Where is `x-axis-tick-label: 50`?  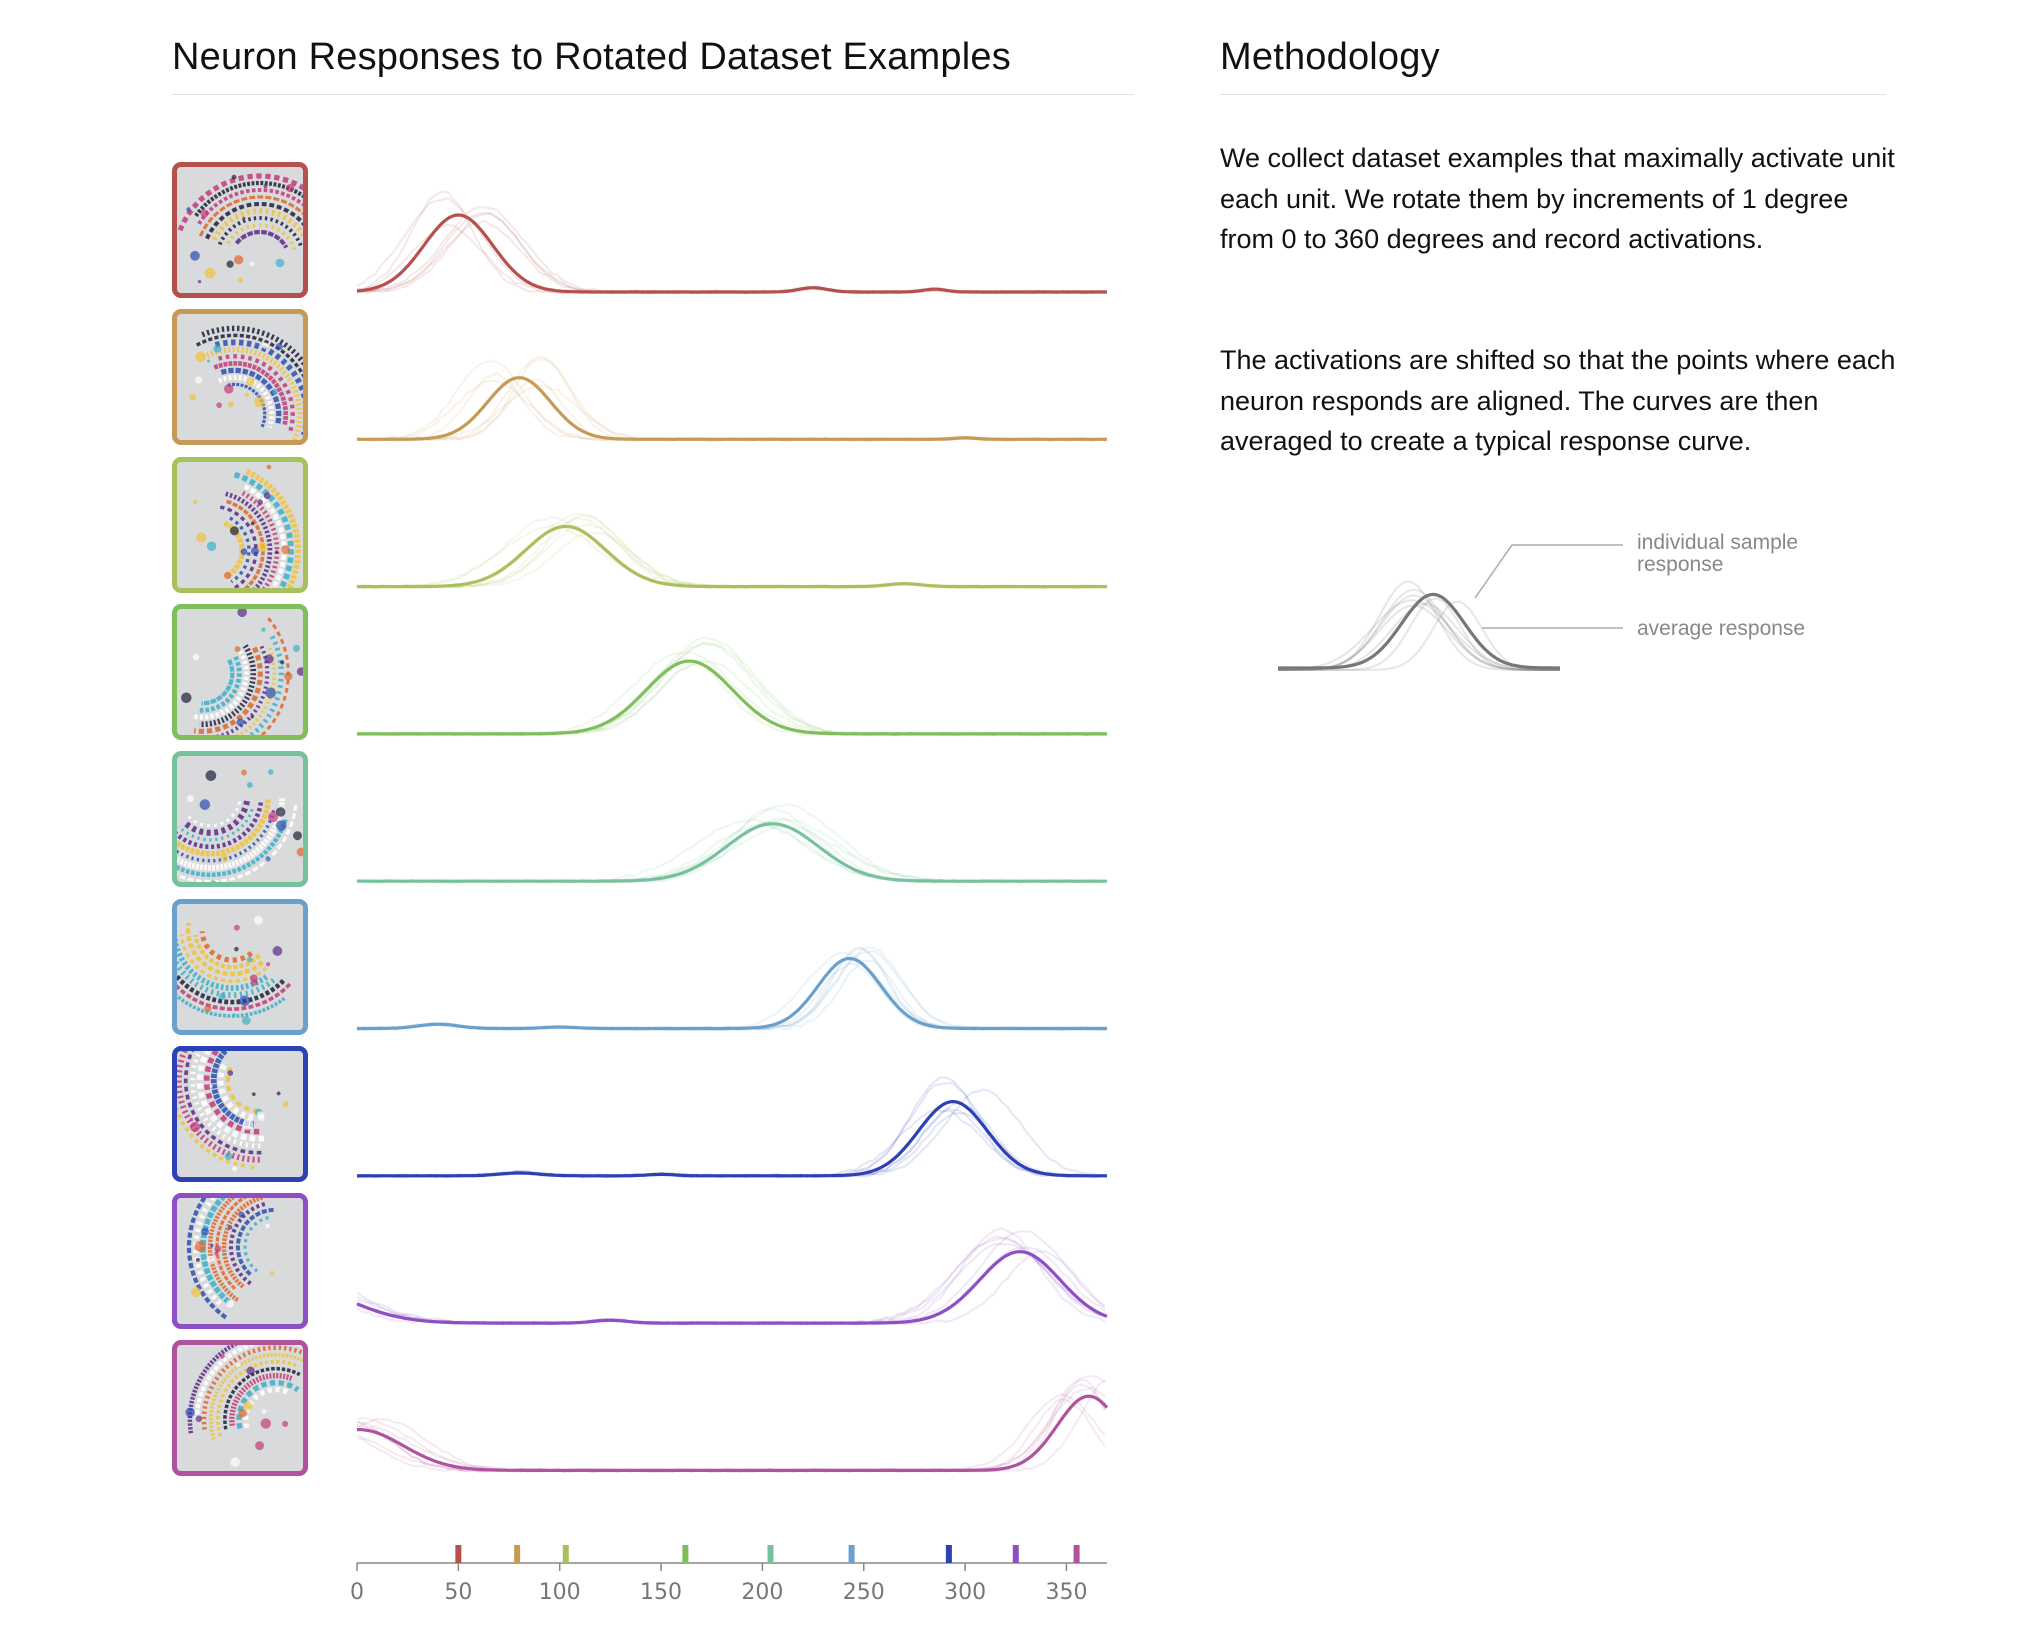
x-axis-tick-label: 50 is located at coordinates (458, 1592).